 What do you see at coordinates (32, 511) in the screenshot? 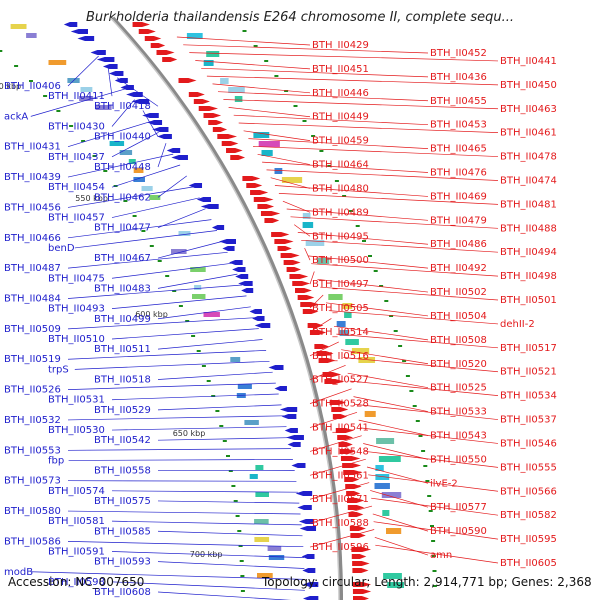
I see `gene-label-left: BTH_II0580` at bounding box center [32, 511].